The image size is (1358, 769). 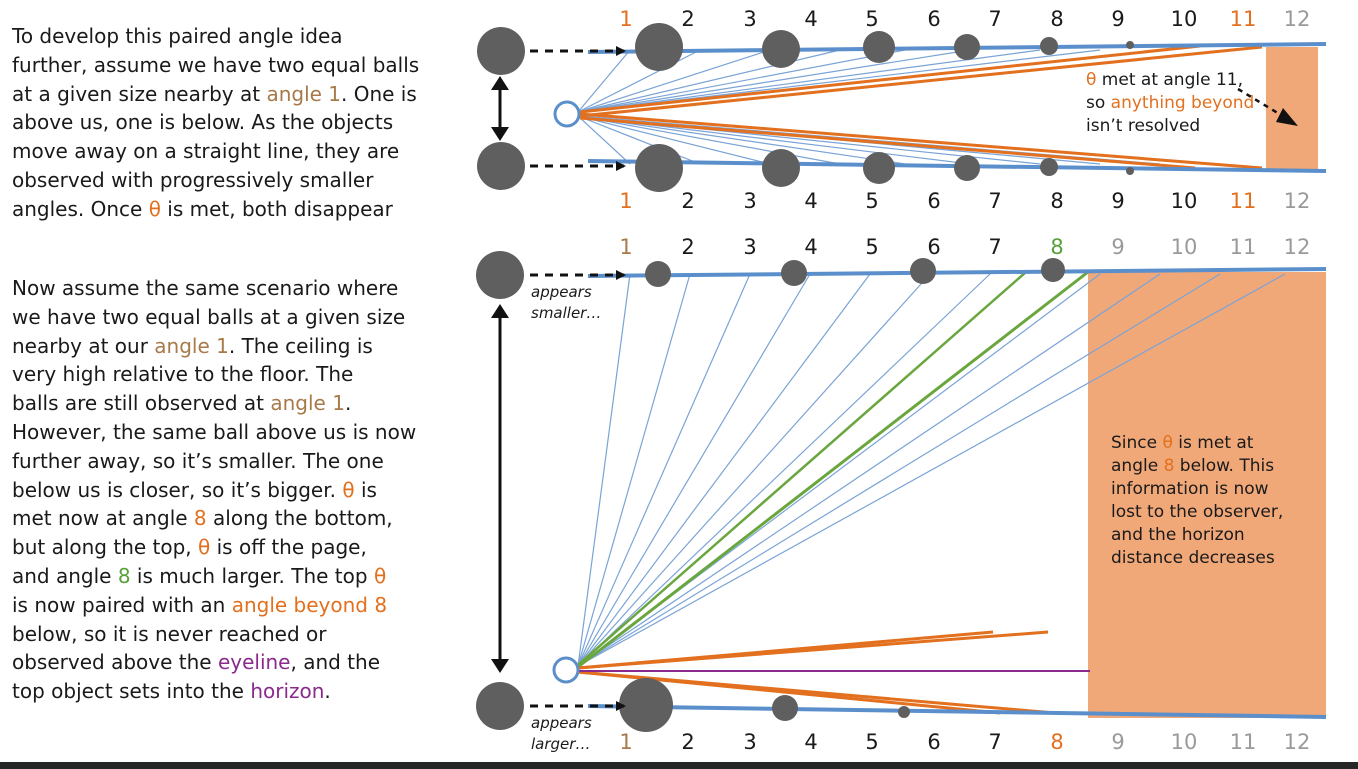 I want to click on text-line: nearby at our angle 1. The ceiling is, so click(x=192, y=345).